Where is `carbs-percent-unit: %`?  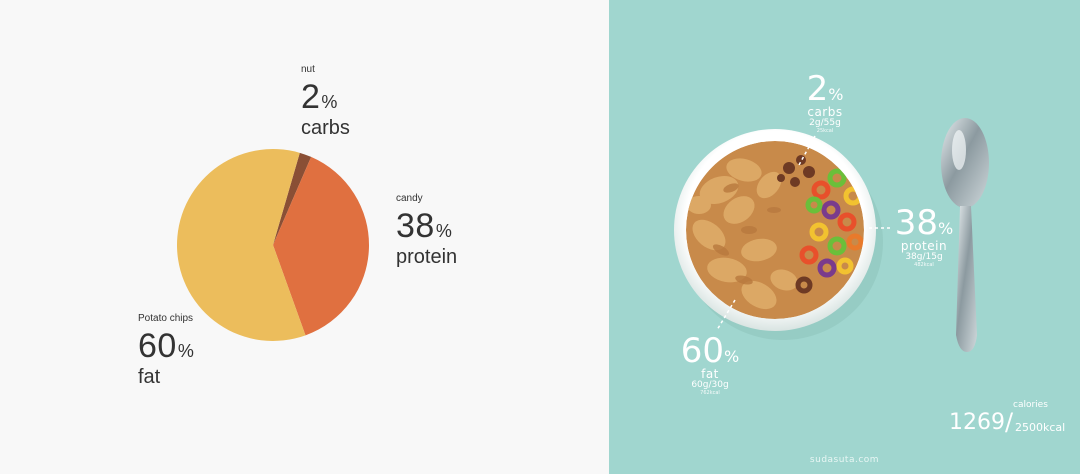
carbs-percent-unit: % is located at coordinates (836, 94).